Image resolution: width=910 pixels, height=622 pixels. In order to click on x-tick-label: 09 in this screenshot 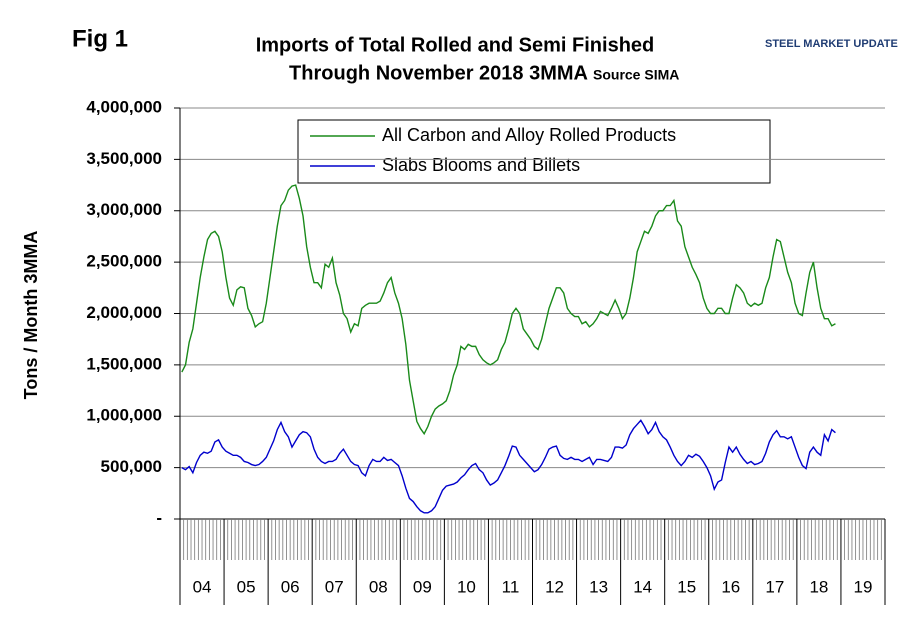, I will do `click(422, 586)`.